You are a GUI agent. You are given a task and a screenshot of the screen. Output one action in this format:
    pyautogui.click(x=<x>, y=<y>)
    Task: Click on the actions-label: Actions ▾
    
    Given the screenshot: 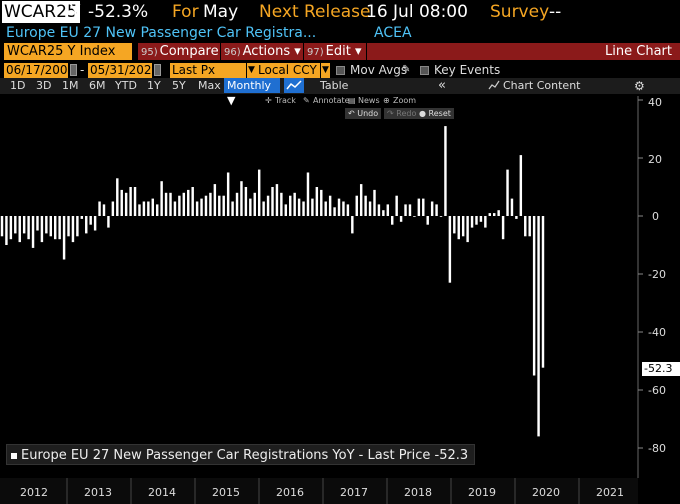 What is the action you would take?
    pyautogui.click(x=271, y=51)
    